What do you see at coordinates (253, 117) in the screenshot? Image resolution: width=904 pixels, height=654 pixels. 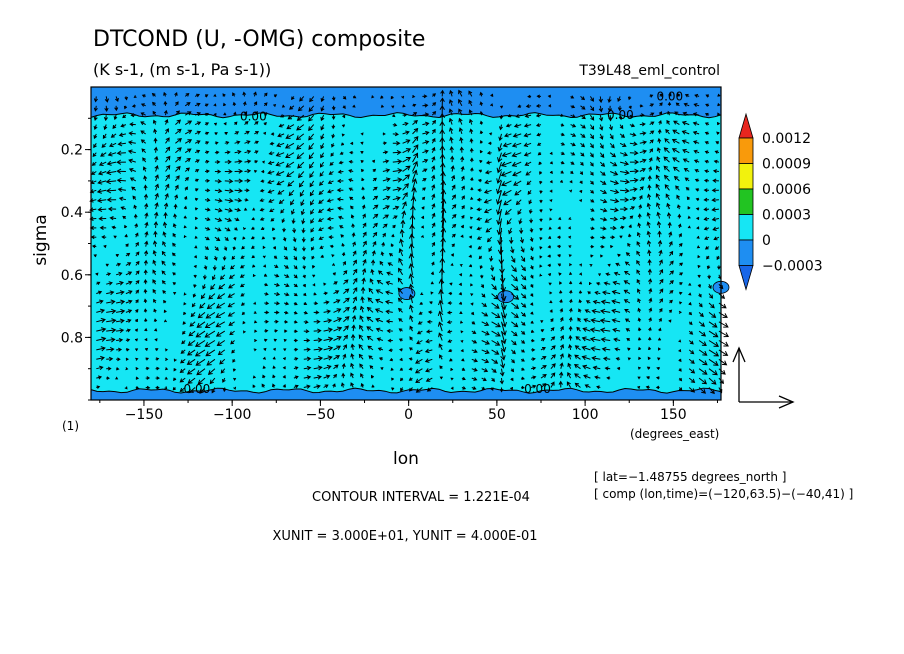 I see `contour-label: 0.00` at bounding box center [253, 117].